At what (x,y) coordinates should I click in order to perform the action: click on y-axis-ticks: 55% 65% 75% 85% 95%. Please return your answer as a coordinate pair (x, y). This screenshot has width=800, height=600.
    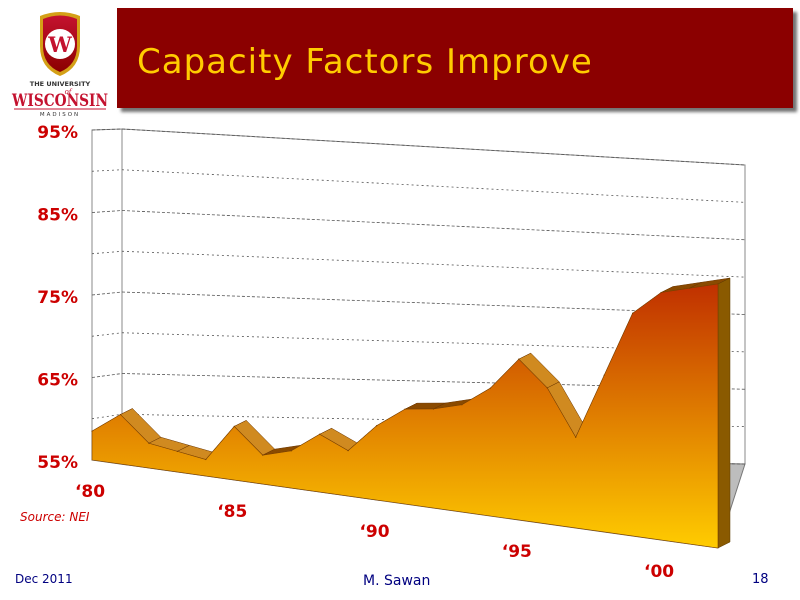
    Looking at the image, I should click on (57, 298).